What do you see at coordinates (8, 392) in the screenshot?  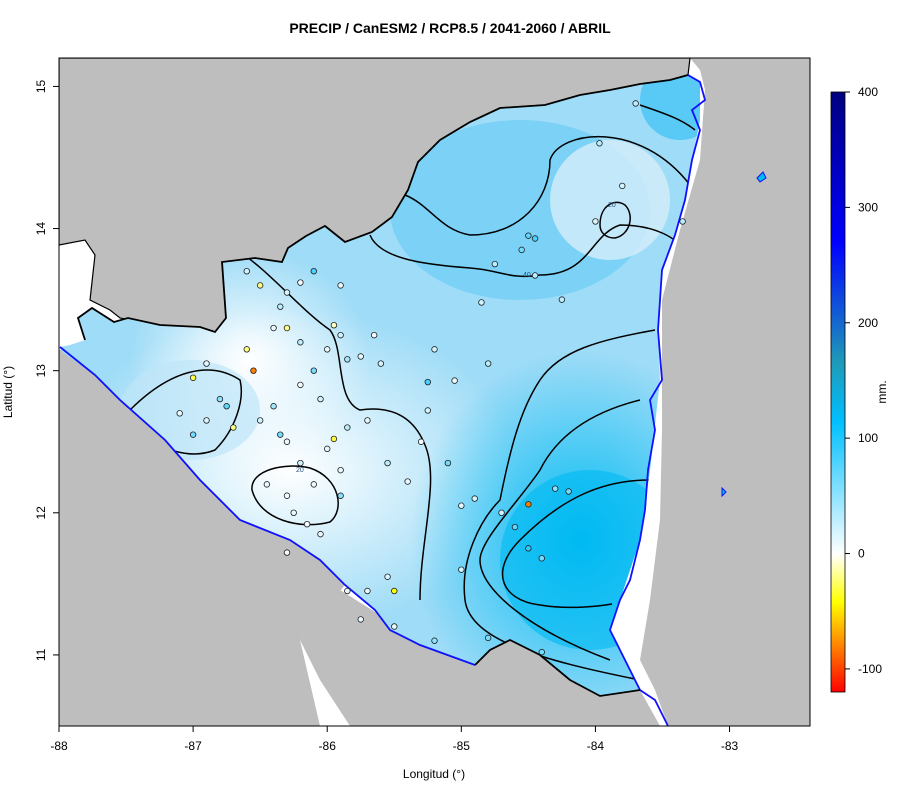 I see `y-axis-label: Latitud (°)` at bounding box center [8, 392].